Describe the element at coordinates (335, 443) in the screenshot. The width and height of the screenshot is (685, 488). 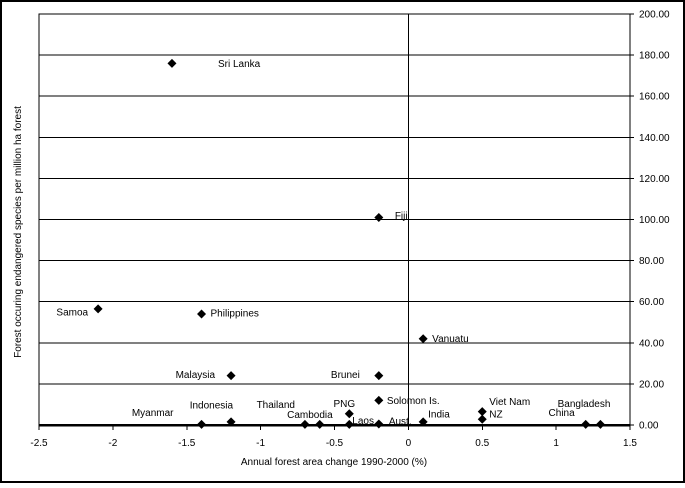
I see `x-tick-label: -0.5` at that location.